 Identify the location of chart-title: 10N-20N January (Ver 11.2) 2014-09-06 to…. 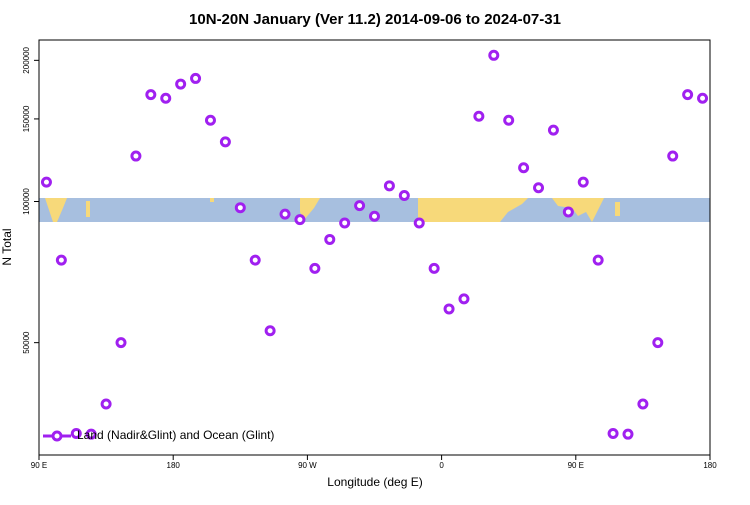
(375, 19).